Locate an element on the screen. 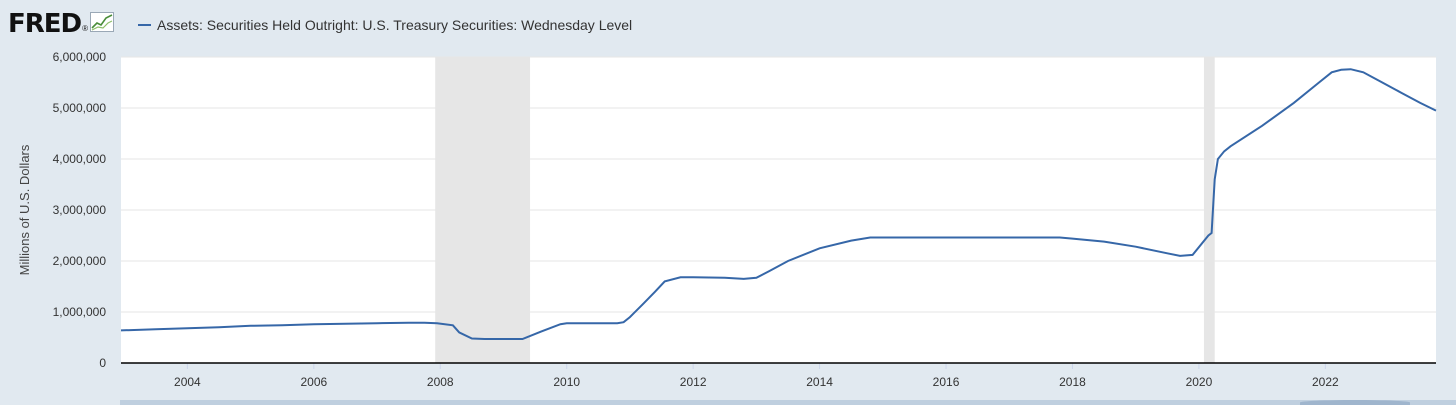 This screenshot has height=405, width=1456. x-tick-label: 2022 is located at coordinates (1325, 382).